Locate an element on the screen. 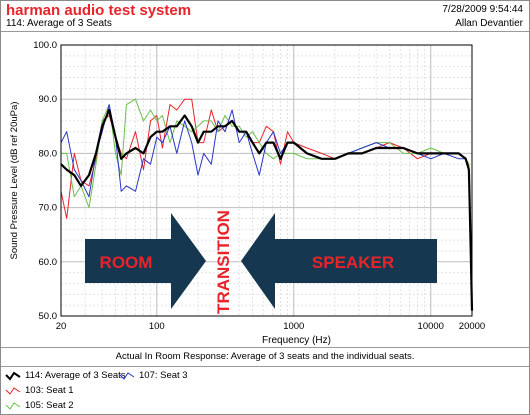 The width and height of the screenshot is (530, 415). x-axis-label: Frequency (Hz) is located at coordinates (296, 340).